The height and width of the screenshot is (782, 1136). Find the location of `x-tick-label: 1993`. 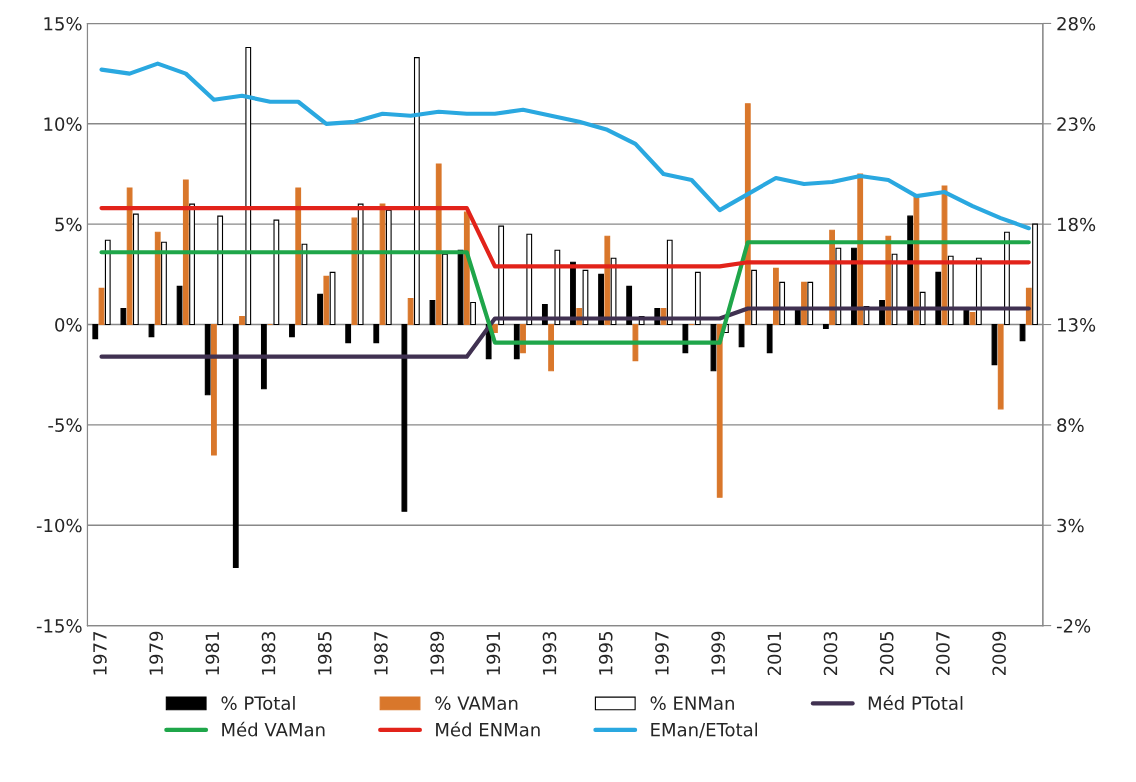

x-tick-label: 1993 is located at coordinates (549, 653).